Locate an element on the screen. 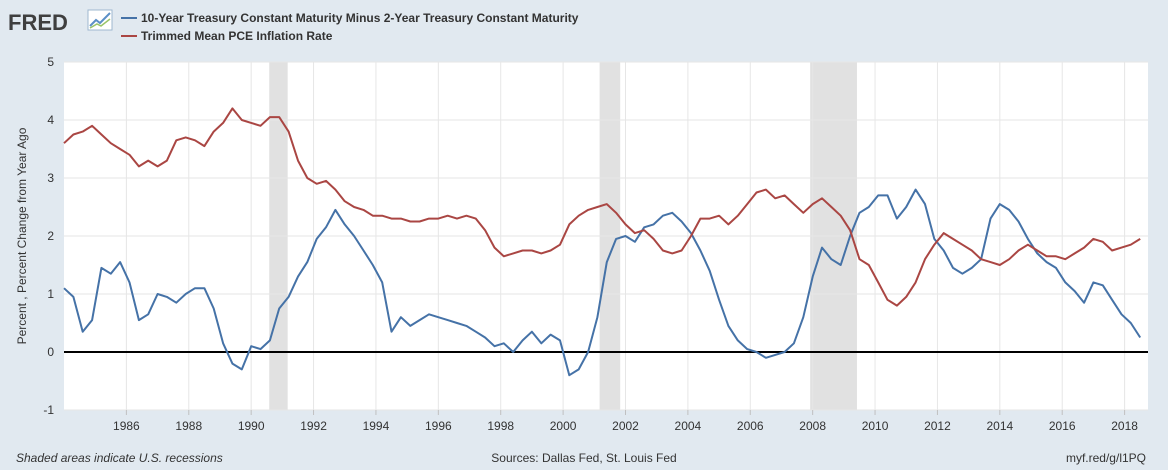  x-tick-label: 2010 is located at coordinates (875, 426).